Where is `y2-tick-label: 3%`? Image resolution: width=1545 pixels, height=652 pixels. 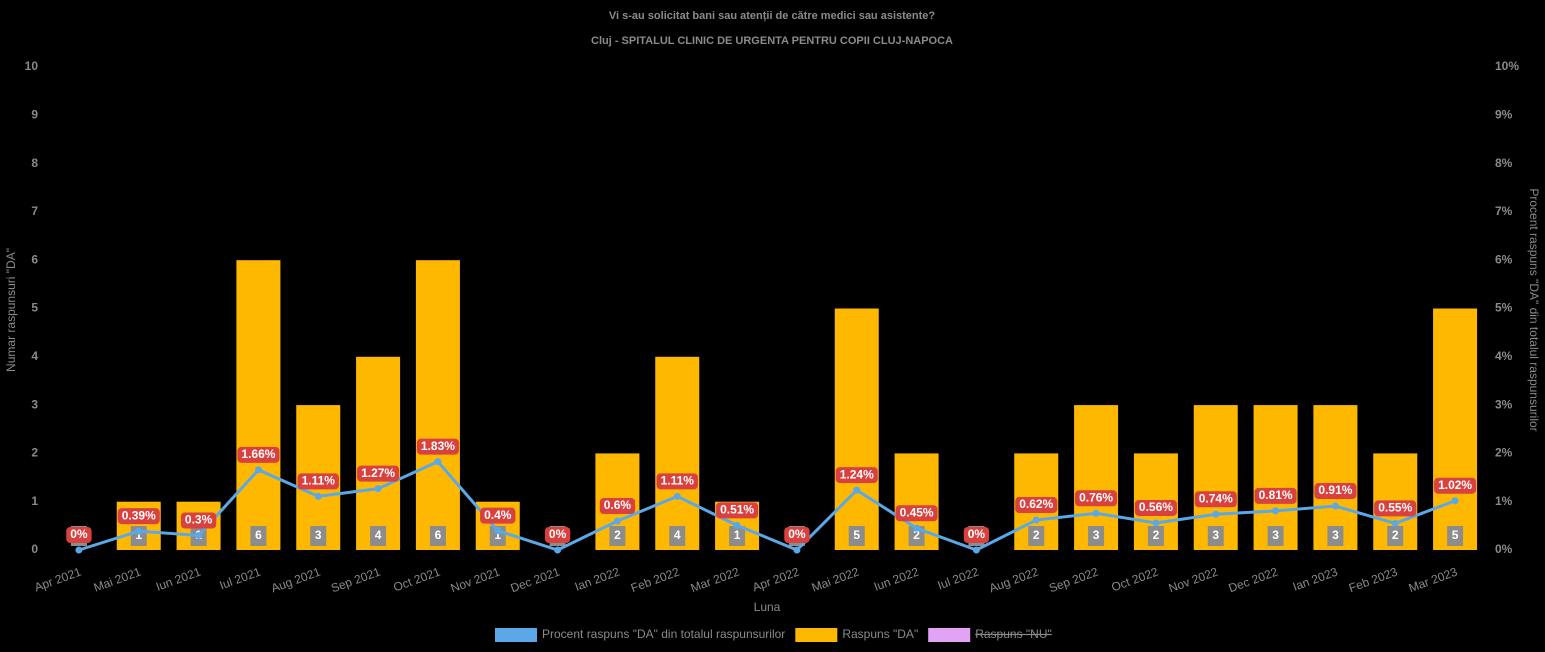 y2-tick-label: 3% is located at coordinates (1504, 404).